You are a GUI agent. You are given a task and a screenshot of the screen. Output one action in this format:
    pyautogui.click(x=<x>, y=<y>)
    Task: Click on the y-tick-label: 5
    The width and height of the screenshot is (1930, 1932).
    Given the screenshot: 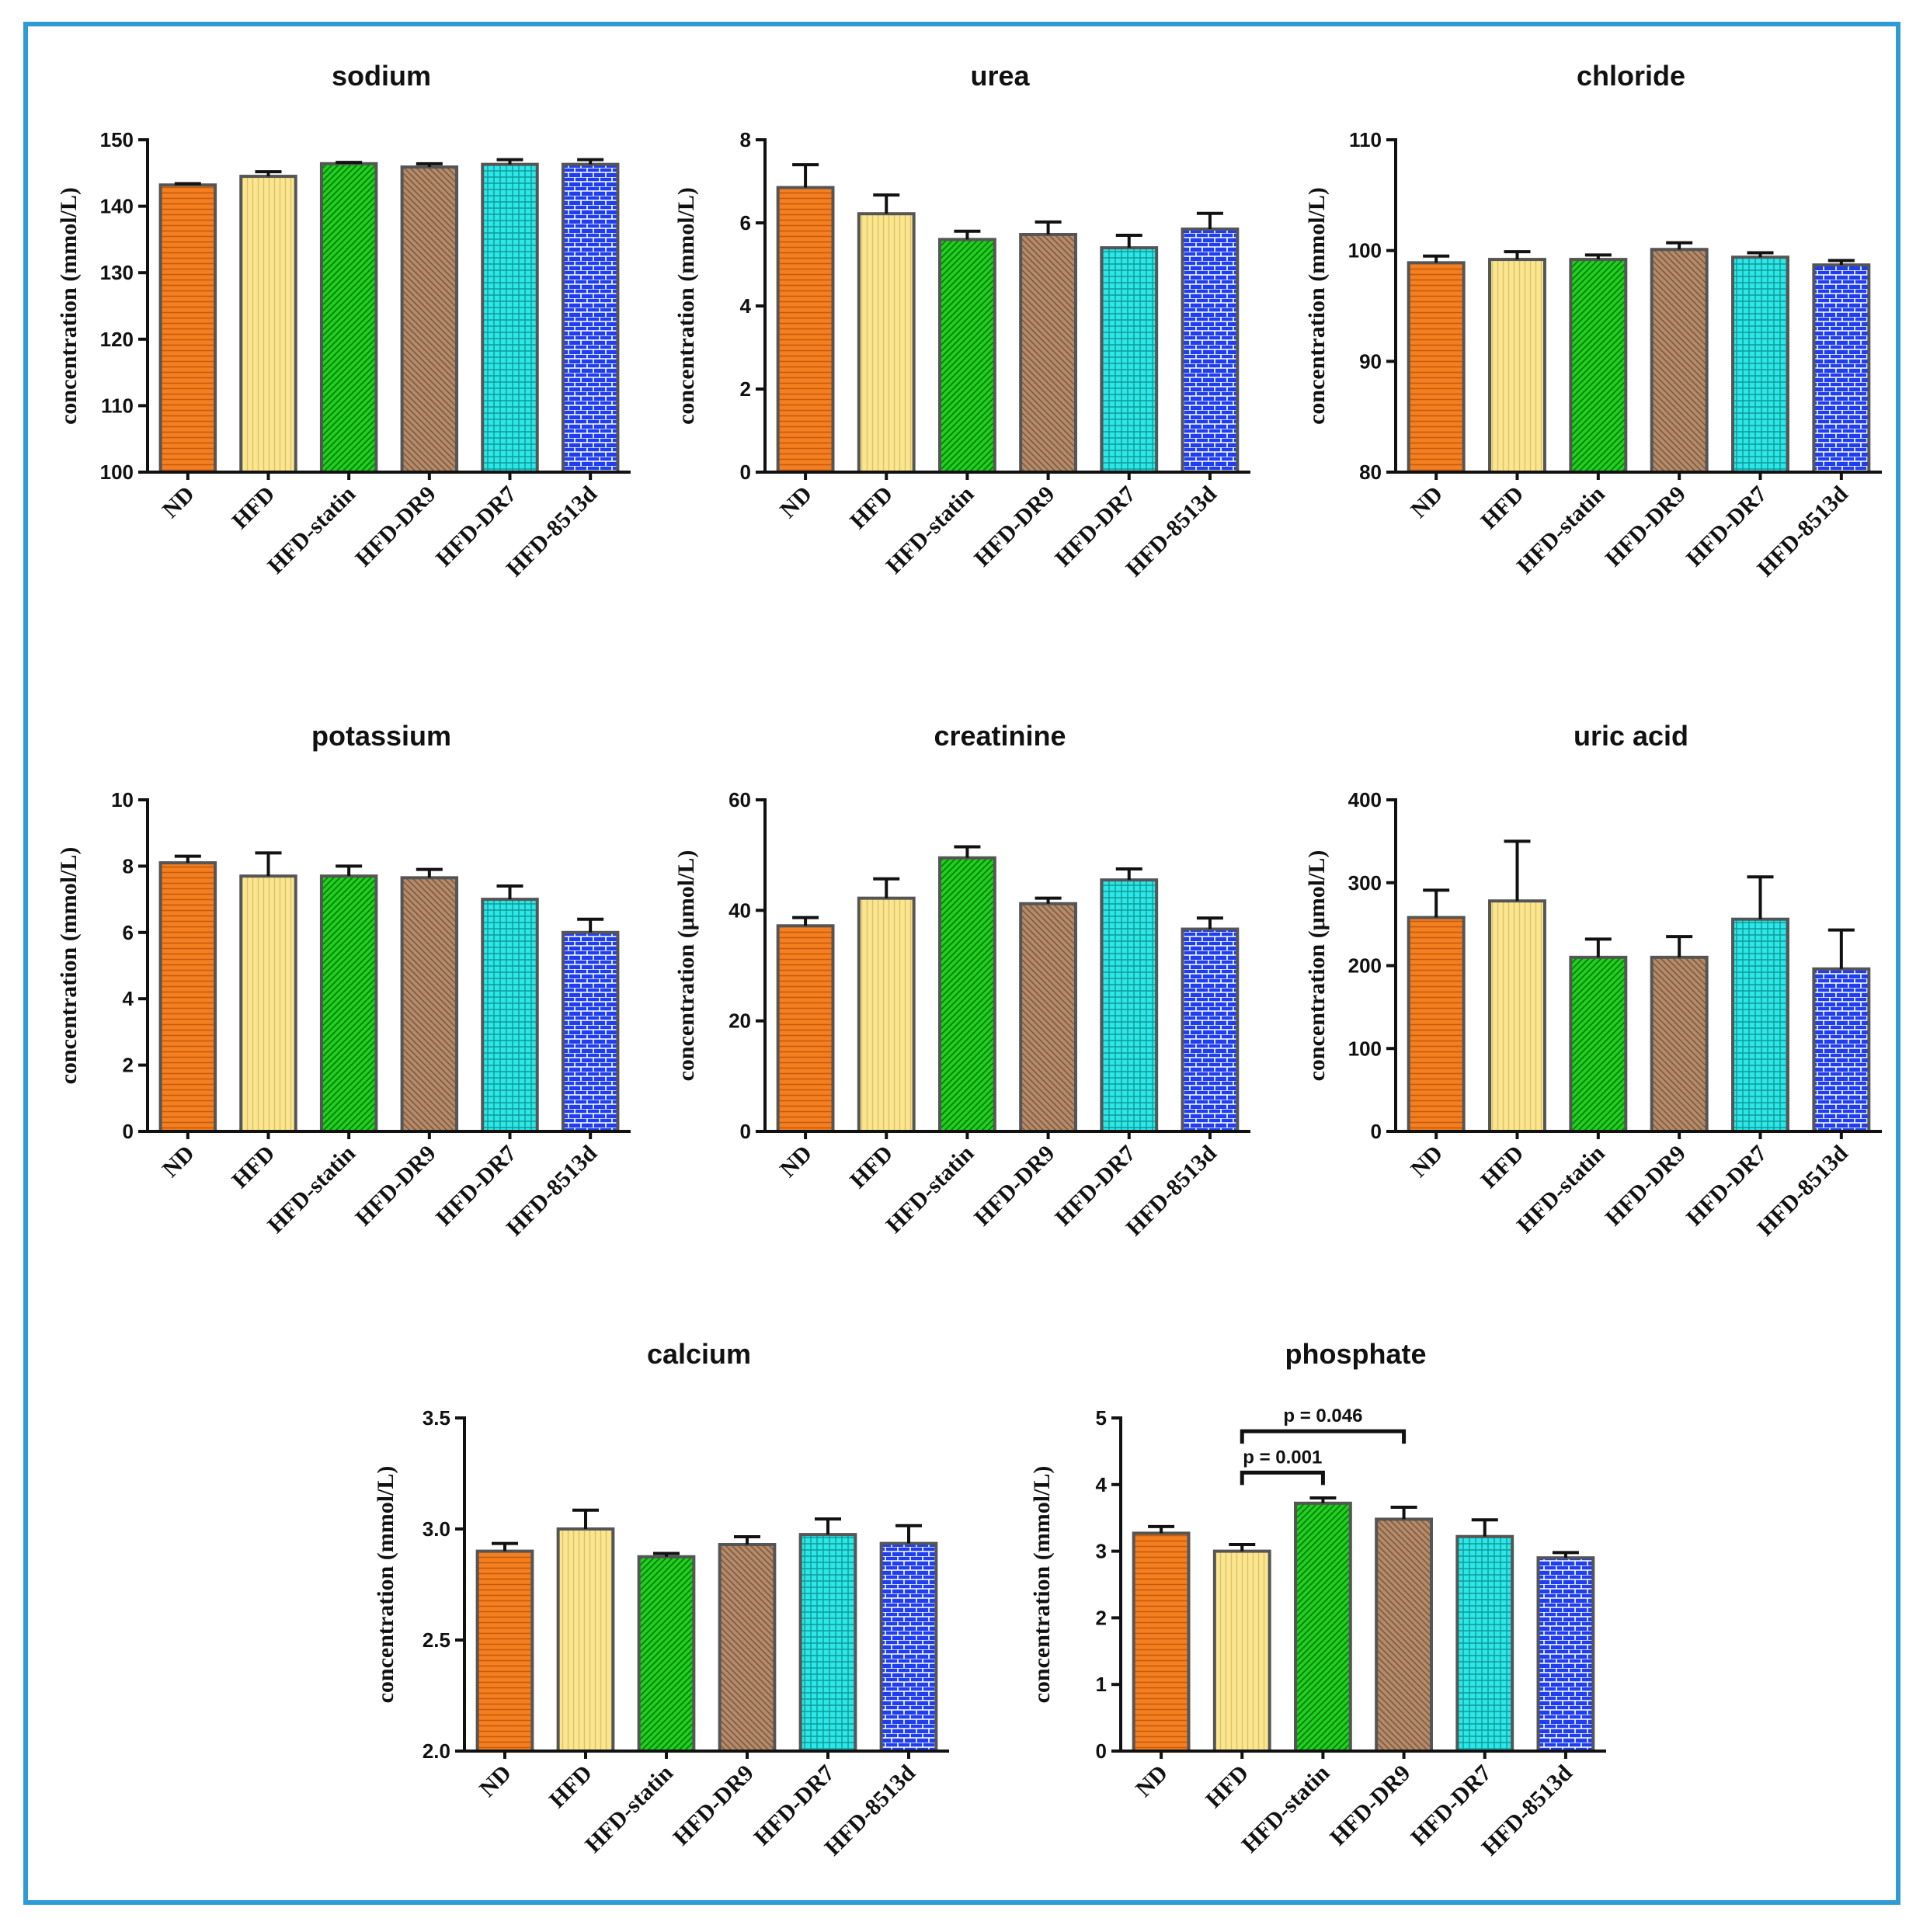 What is the action you would take?
    pyautogui.click(x=1101, y=1418)
    